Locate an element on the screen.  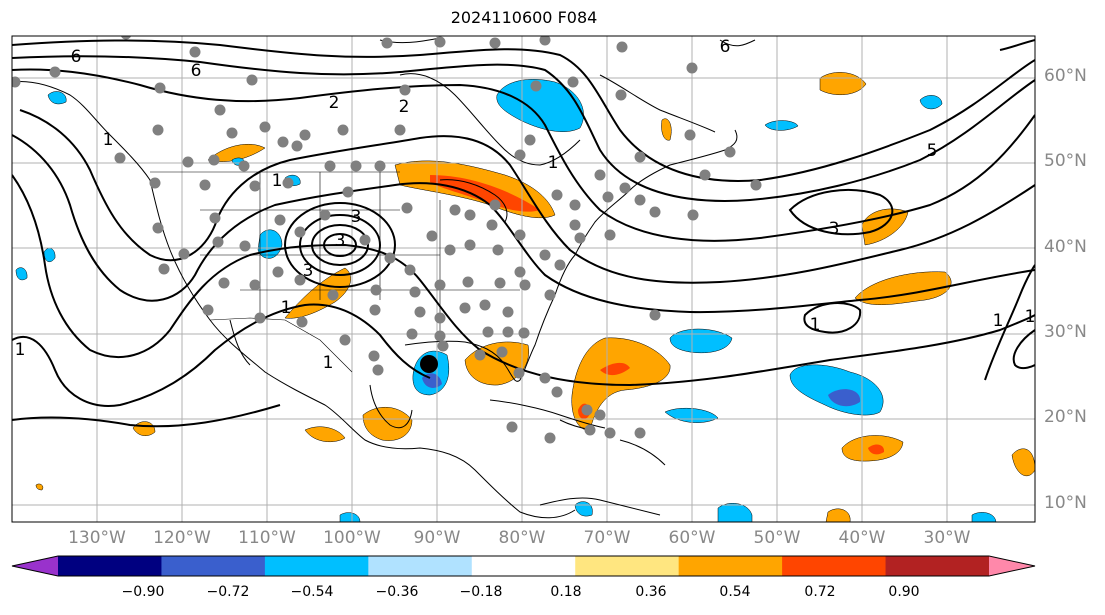
colorbar-tick-label: −0.36 is located at coordinates (397, 592).